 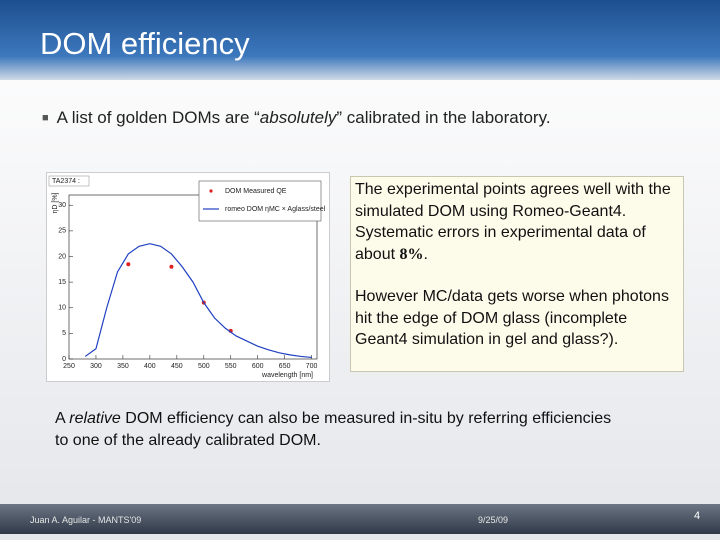 What do you see at coordinates (204, 366) in the screenshot?
I see `x-tick-label: 500` at bounding box center [204, 366].